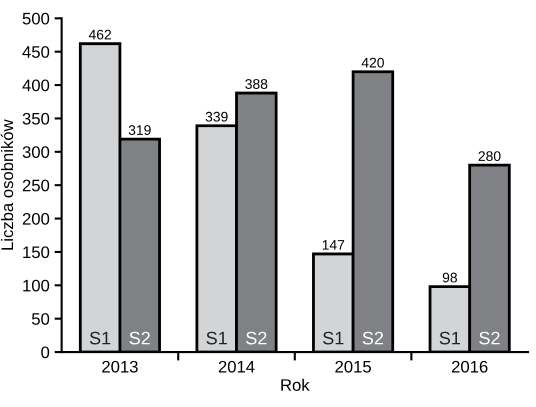 The width and height of the screenshot is (536, 407). What do you see at coordinates (36, 52) in the screenshot?
I see `y-tick-label: 450` at bounding box center [36, 52].